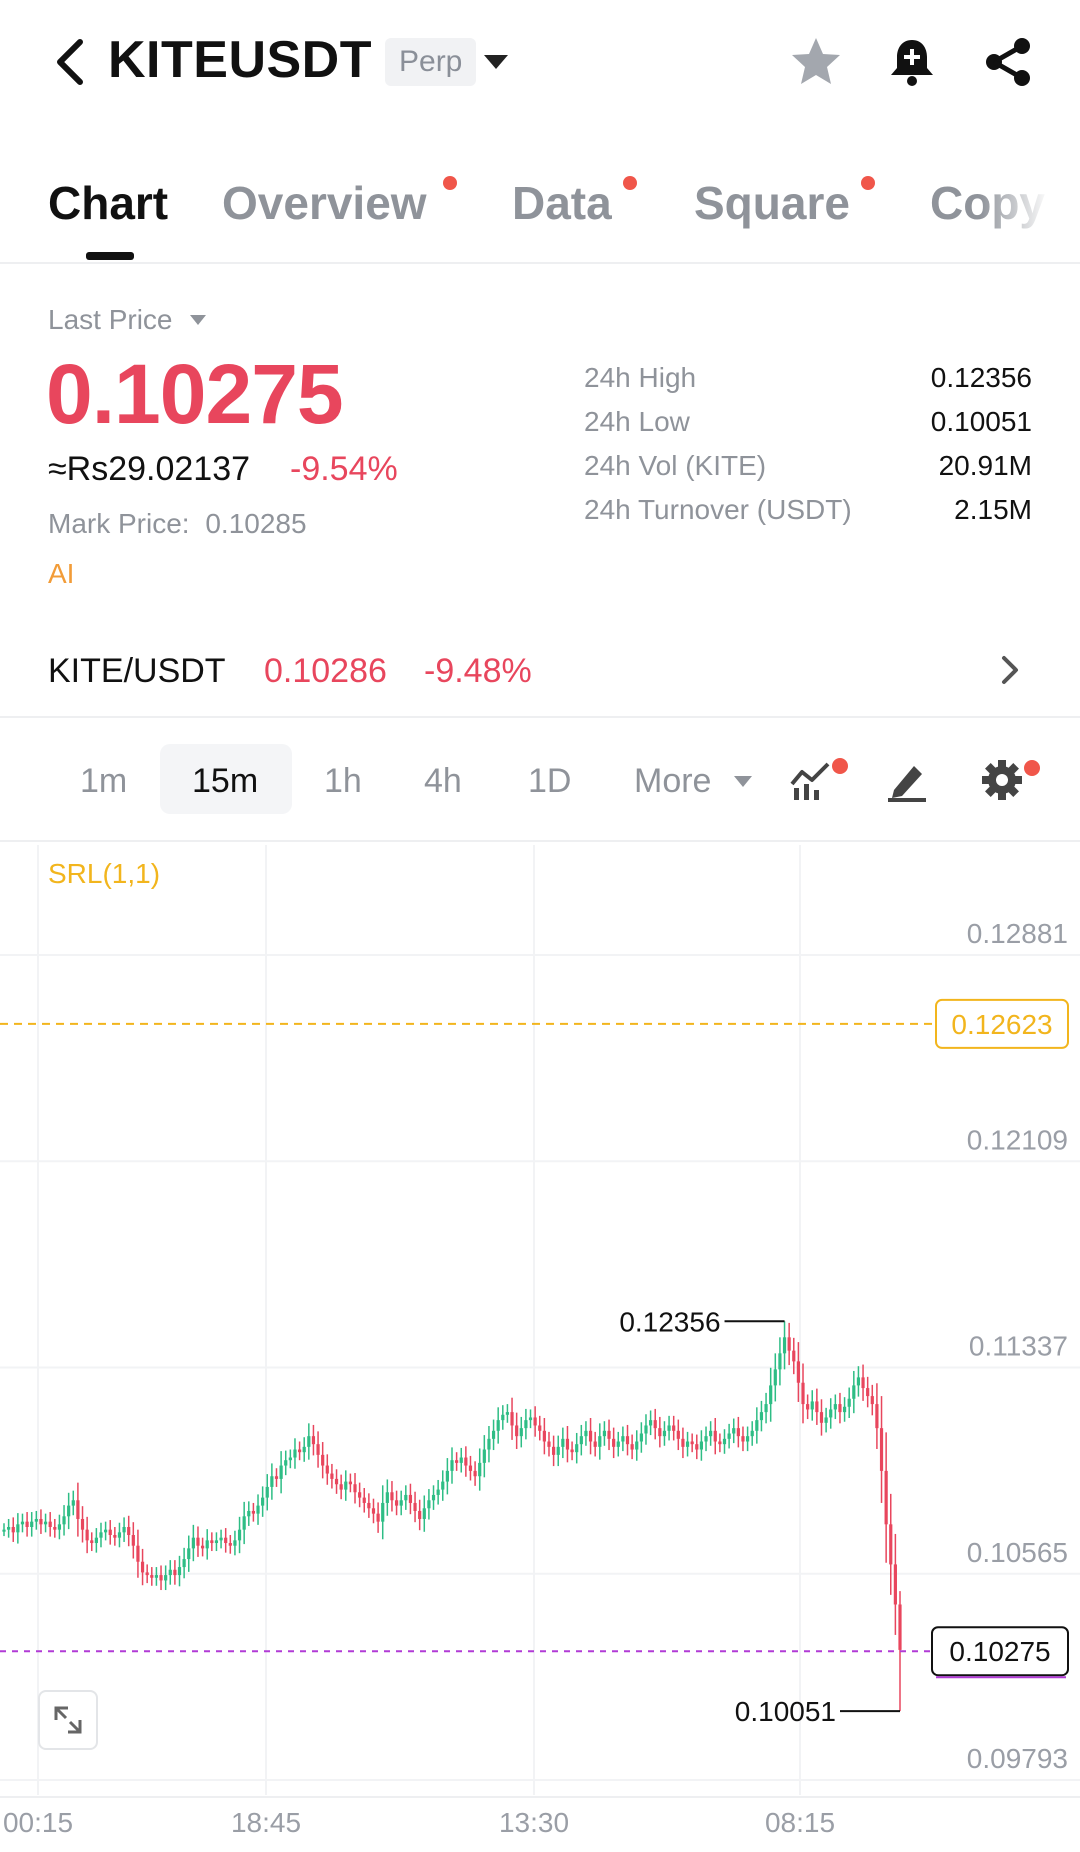  What do you see at coordinates (70, 62) in the screenshot?
I see `back-arrow-icon` at bounding box center [70, 62].